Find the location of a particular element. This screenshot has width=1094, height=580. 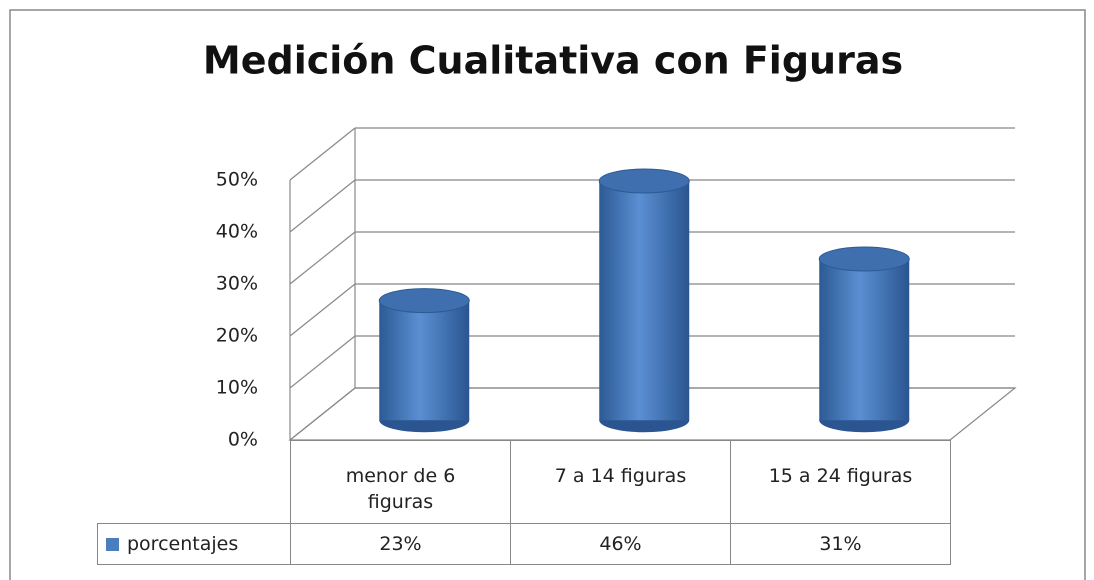

chart-title: Medición Cualitativa con Figuras is located at coordinates (553, 61).